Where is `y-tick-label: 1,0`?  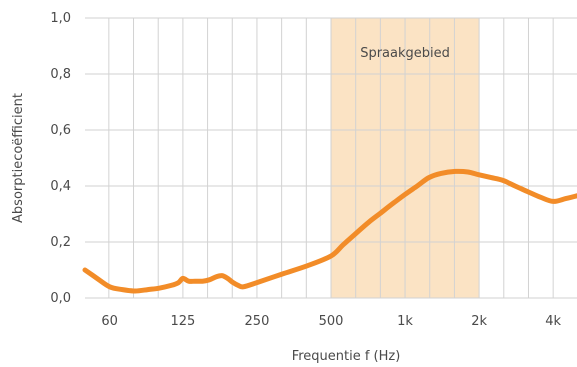 y-tick-label: 1,0 is located at coordinates (60, 18).